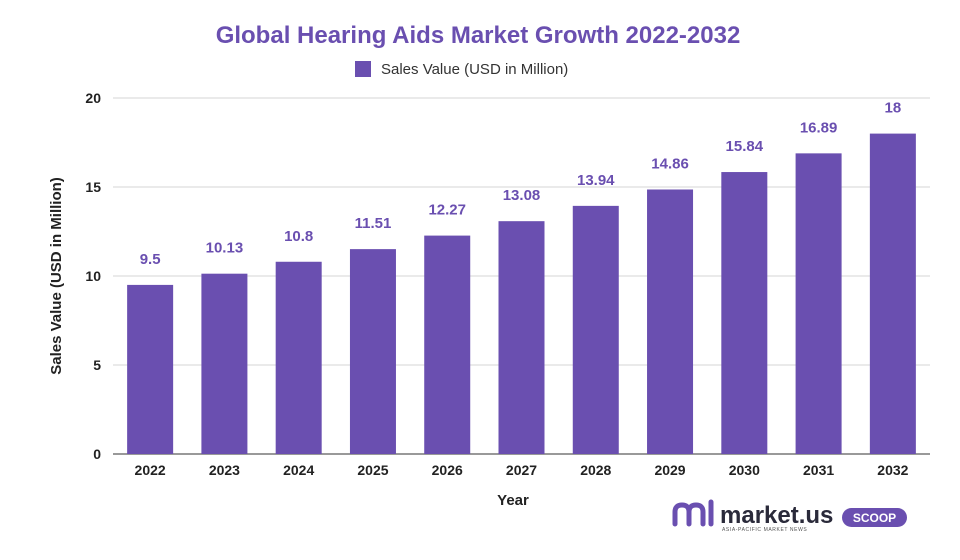 This screenshot has height=560, width=960. I want to click on x-tick-label: 2026, so click(447, 470).